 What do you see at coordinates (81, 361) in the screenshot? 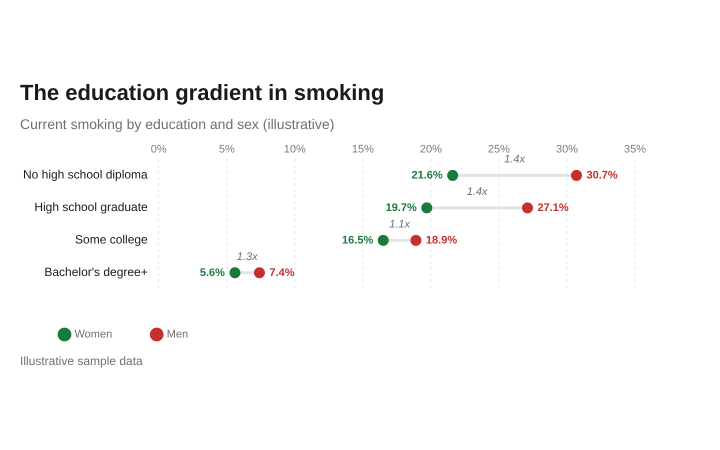
I see `text: Illustrative sample data` at bounding box center [81, 361].